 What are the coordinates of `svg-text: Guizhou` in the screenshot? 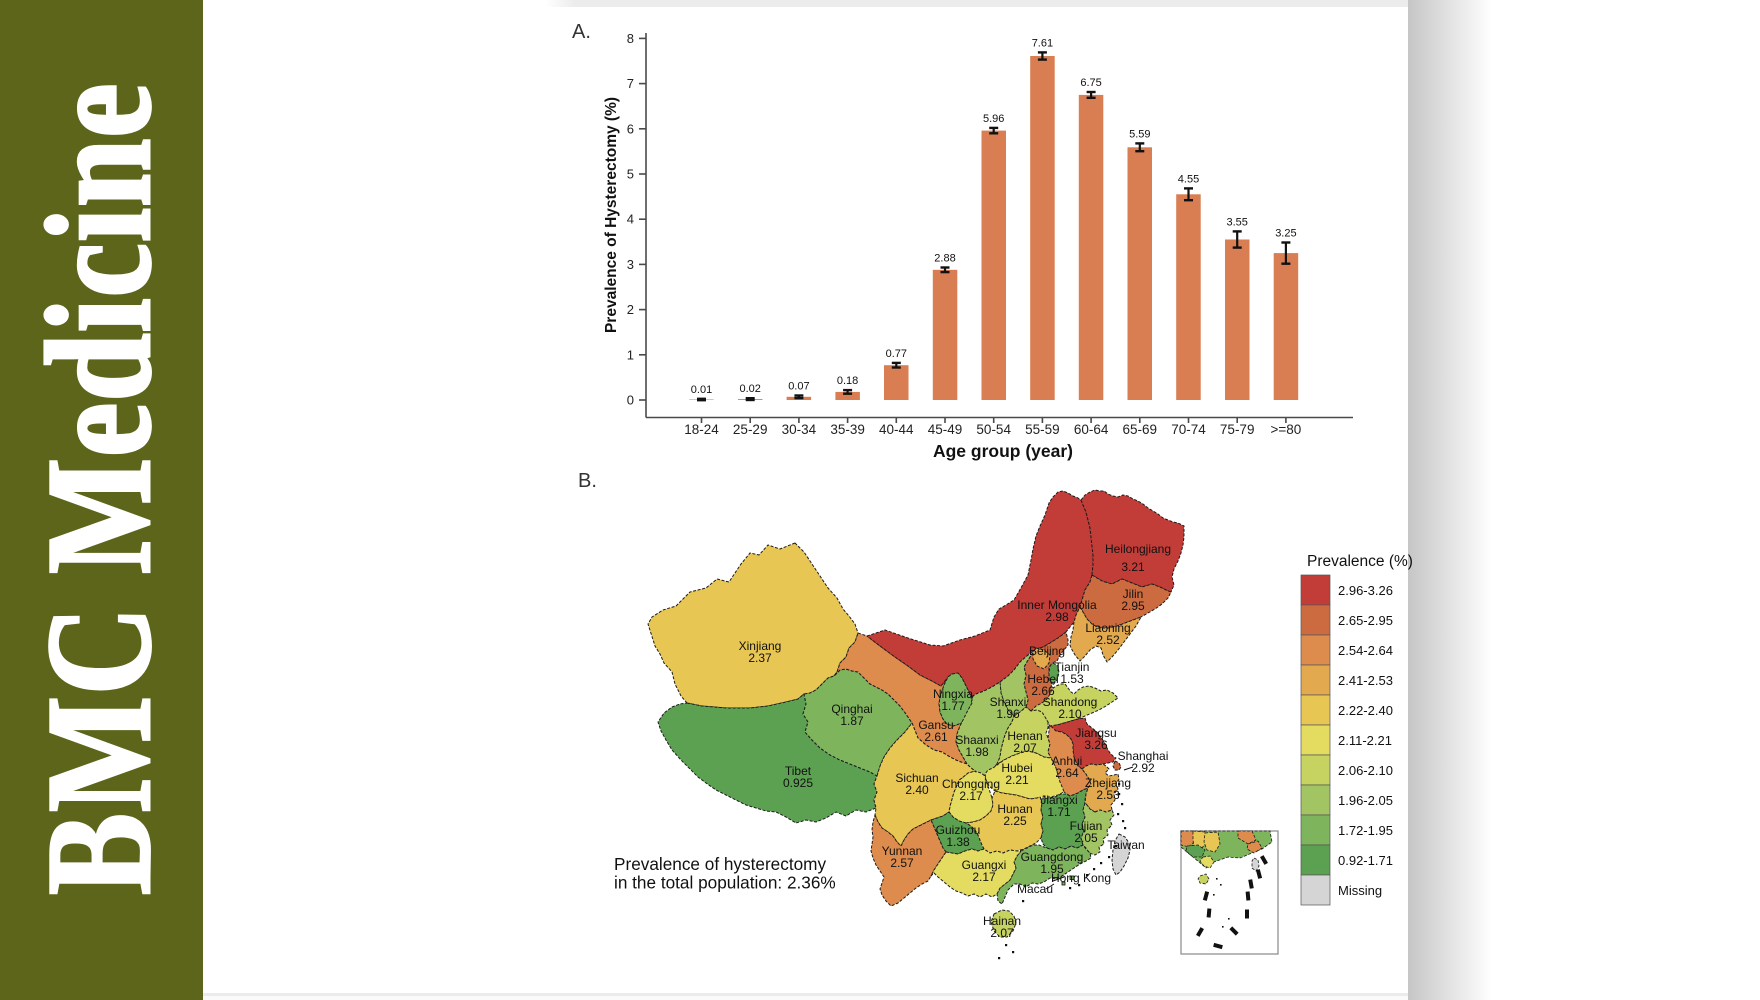 It's located at (958, 830).